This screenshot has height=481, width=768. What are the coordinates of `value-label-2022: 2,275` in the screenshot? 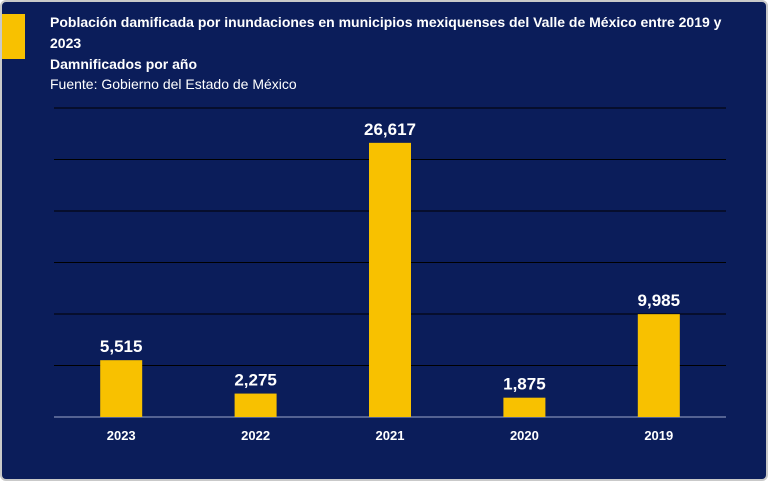 It's located at (255, 380).